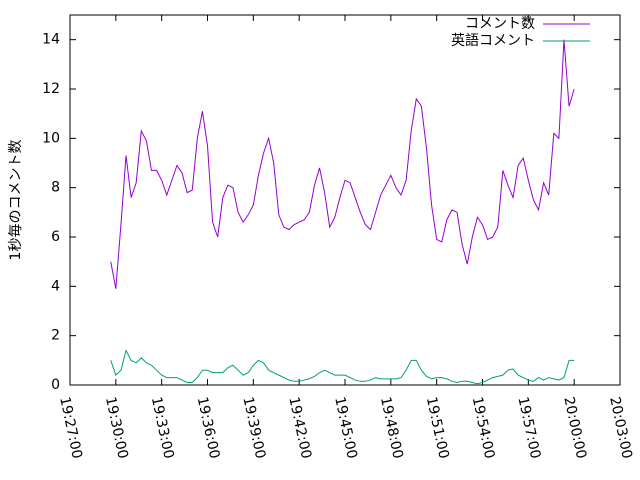  What do you see at coordinates (500, 24) in the screenshot?
I see `legend-label: コメント数` at bounding box center [500, 24].